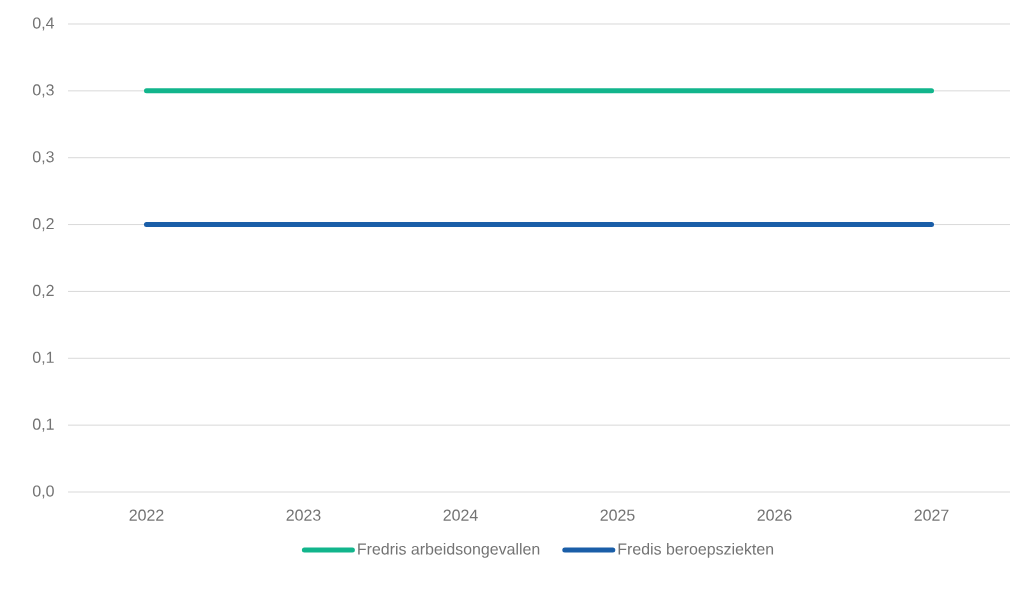 Image resolution: width=1011 pixels, height=590 pixels. Describe the element at coordinates (449, 550) in the screenshot. I see `legend-label: Fredris arbeidsongevallen` at that location.